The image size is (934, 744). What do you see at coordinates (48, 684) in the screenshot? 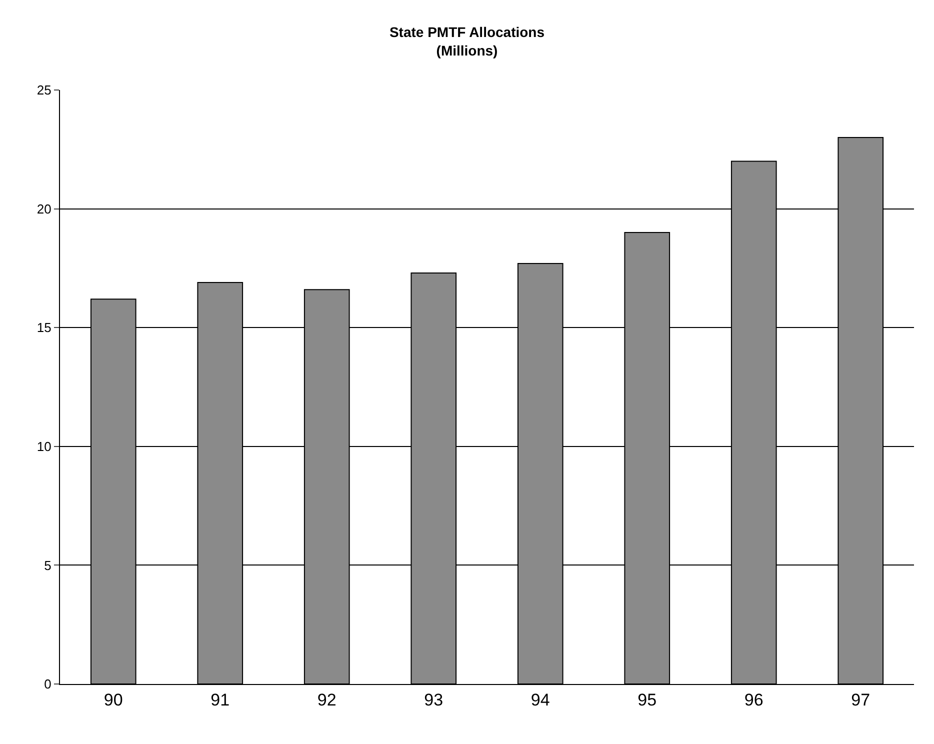
I see `y-tick-label: 0` at bounding box center [48, 684].